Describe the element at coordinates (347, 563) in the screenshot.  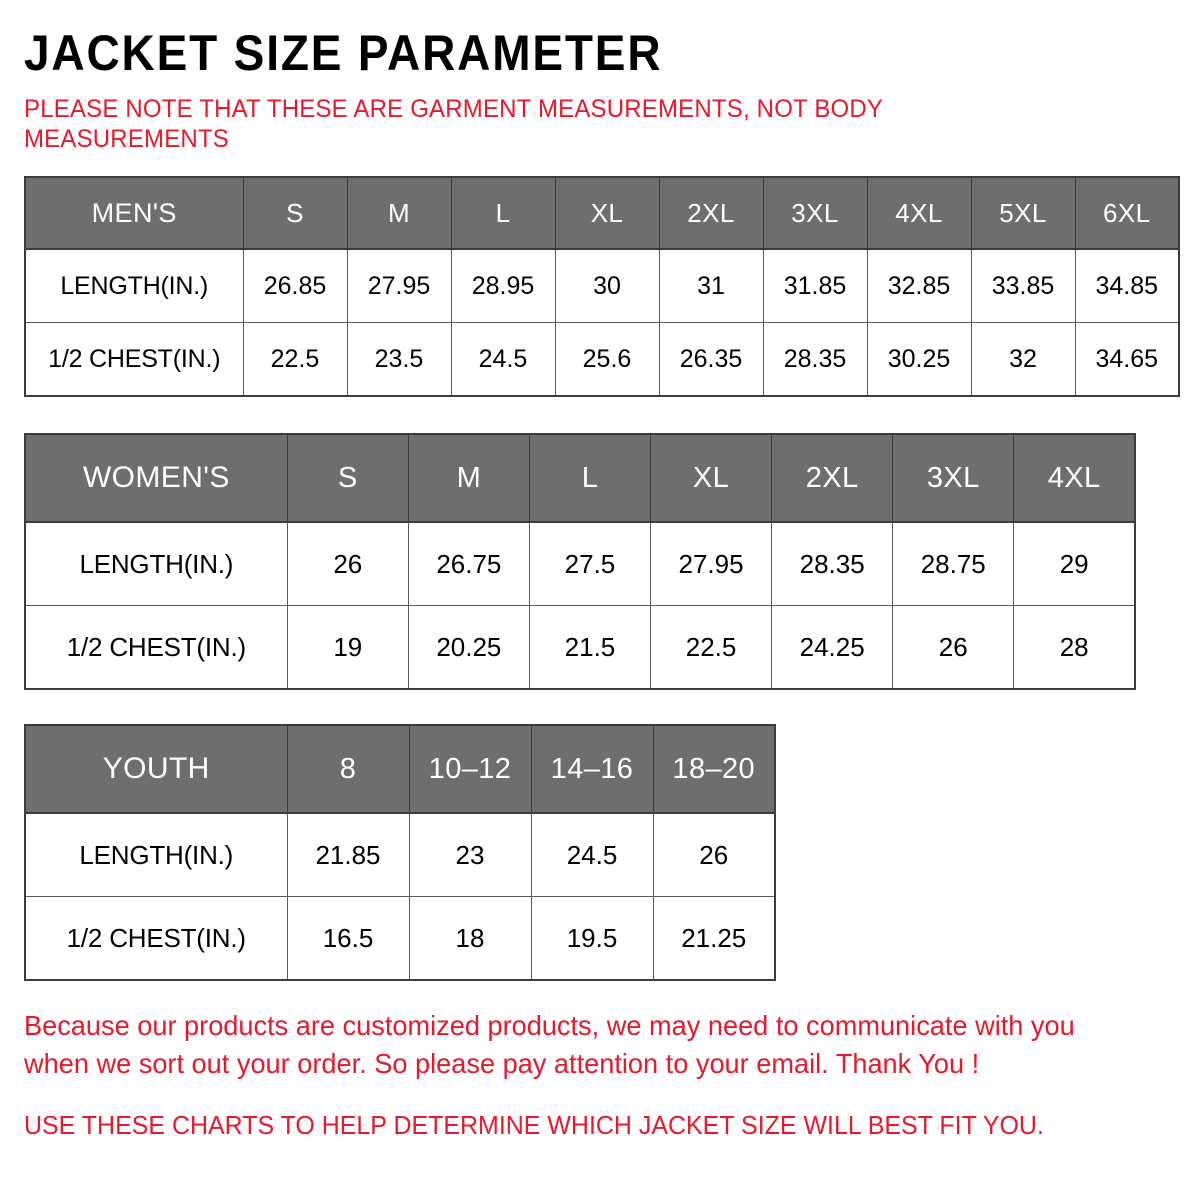
I see `womens-length-s: 26` at that location.